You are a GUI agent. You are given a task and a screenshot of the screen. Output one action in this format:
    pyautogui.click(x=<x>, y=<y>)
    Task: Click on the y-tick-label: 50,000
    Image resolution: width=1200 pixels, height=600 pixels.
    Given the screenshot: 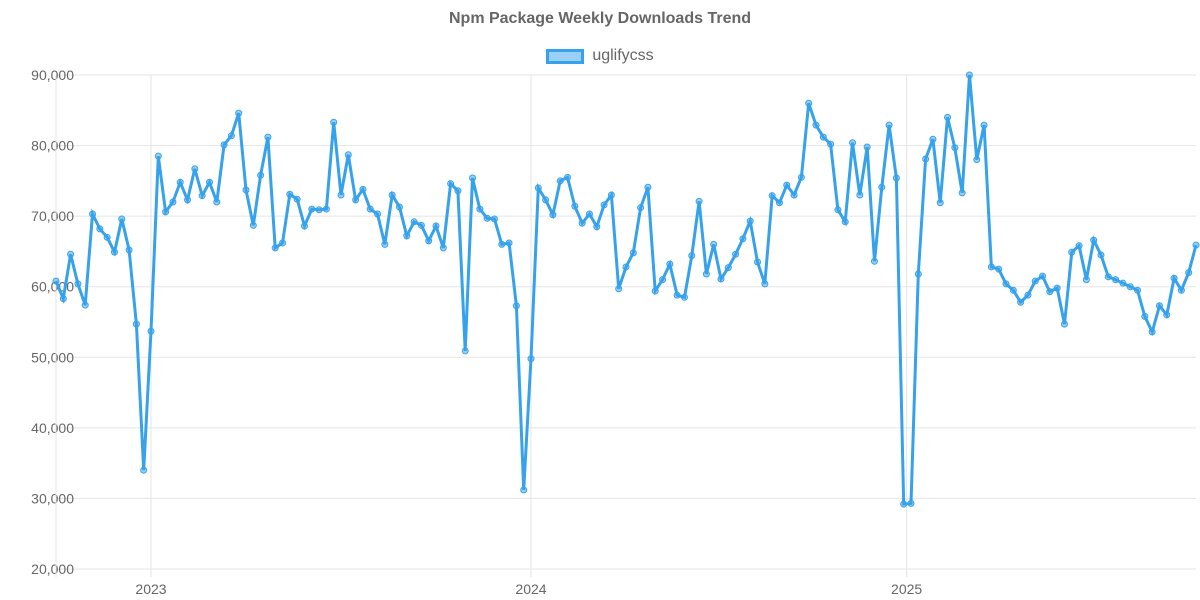 What is the action you would take?
    pyautogui.click(x=52, y=357)
    